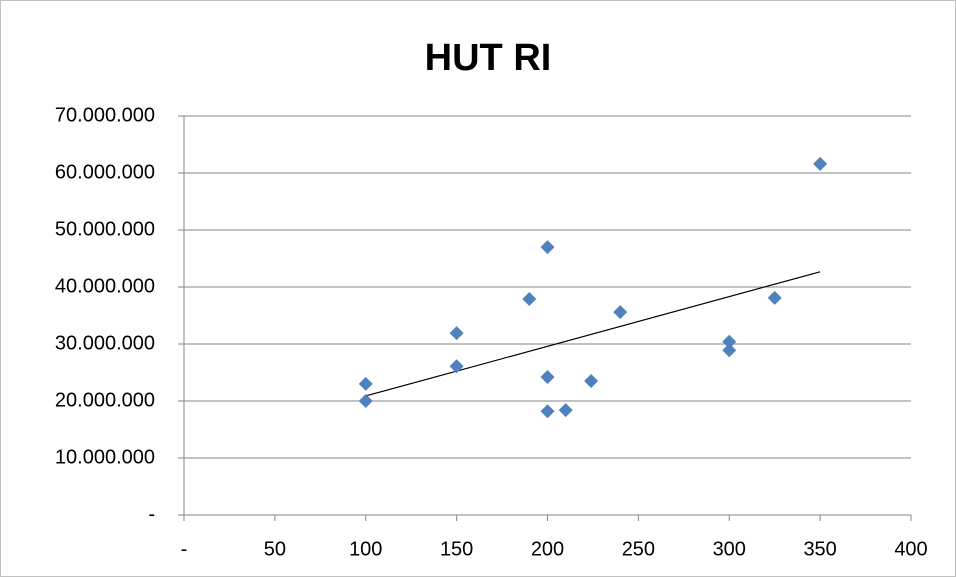 This screenshot has height=577, width=956. I want to click on x-tick-label: -, so click(184, 549).